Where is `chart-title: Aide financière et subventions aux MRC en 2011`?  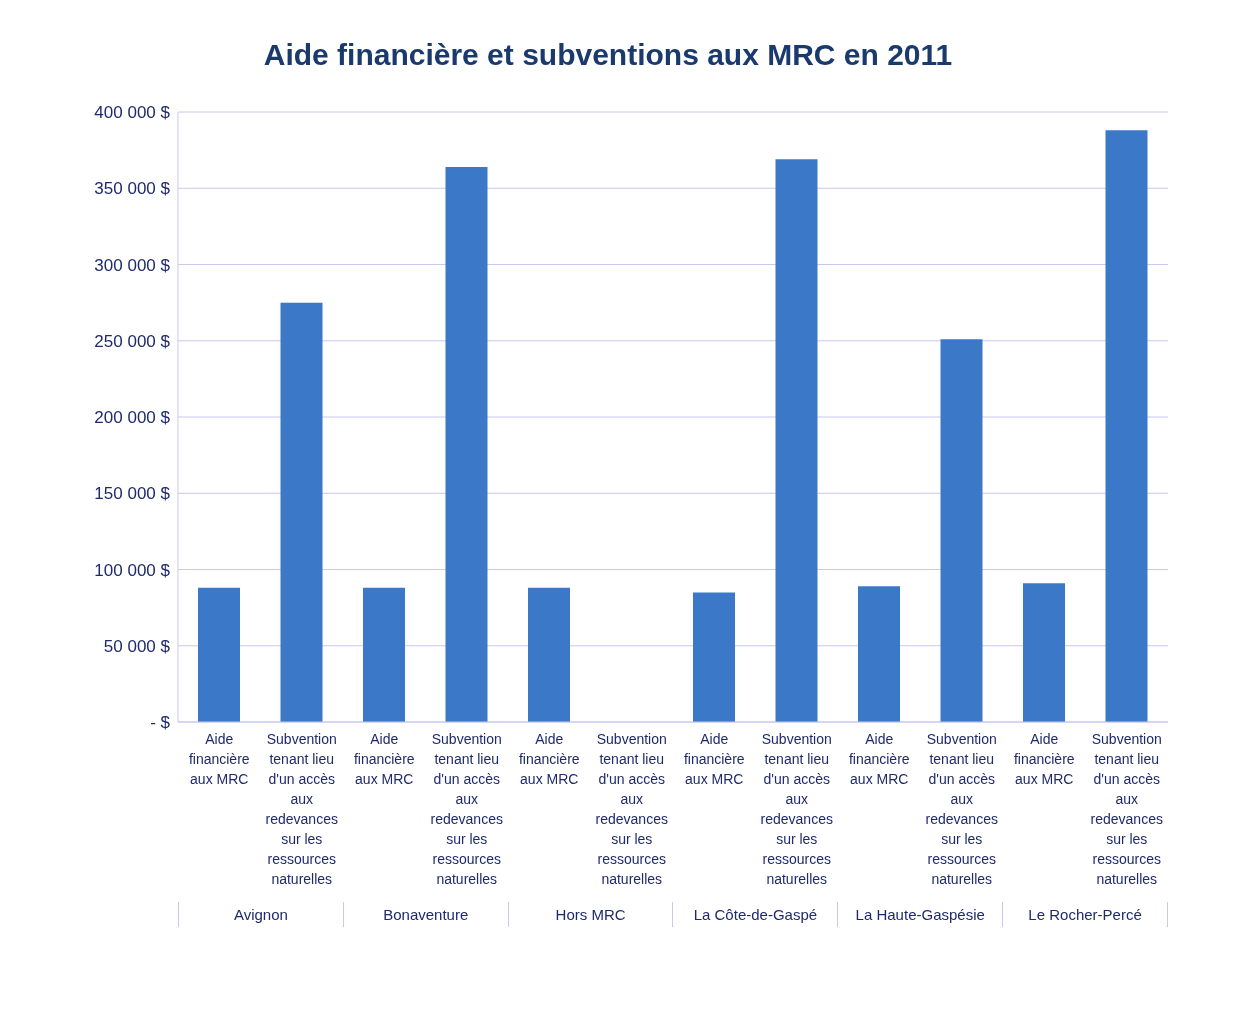 chart-title: Aide financière et subventions aux MRC en 2011 is located at coordinates (608, 55).